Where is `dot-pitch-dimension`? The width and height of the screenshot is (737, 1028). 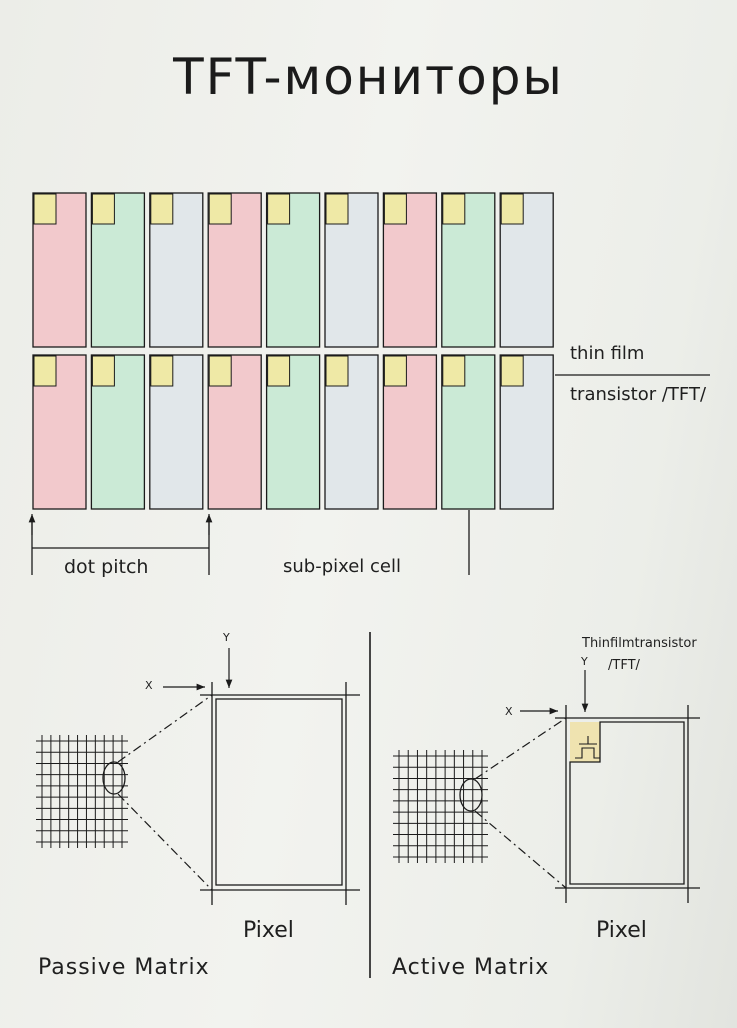 dot-pitch-dimension is located at coordinates (120, 544).